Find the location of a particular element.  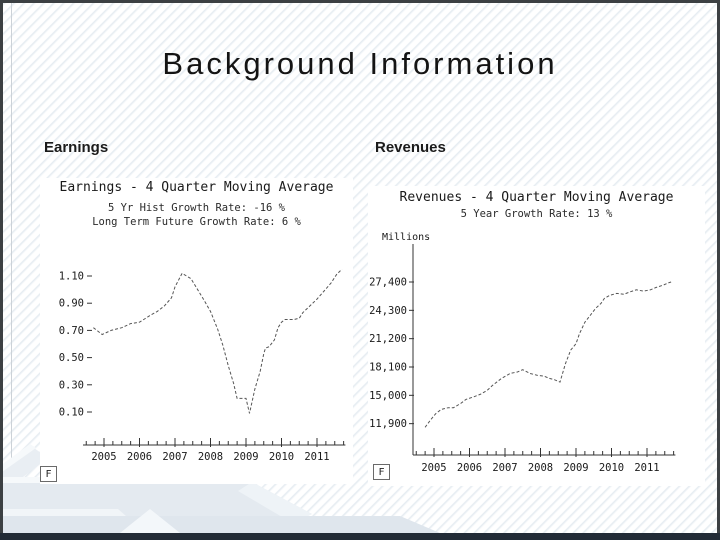

bottom-accent-bar is located at coordinates (360, 536).